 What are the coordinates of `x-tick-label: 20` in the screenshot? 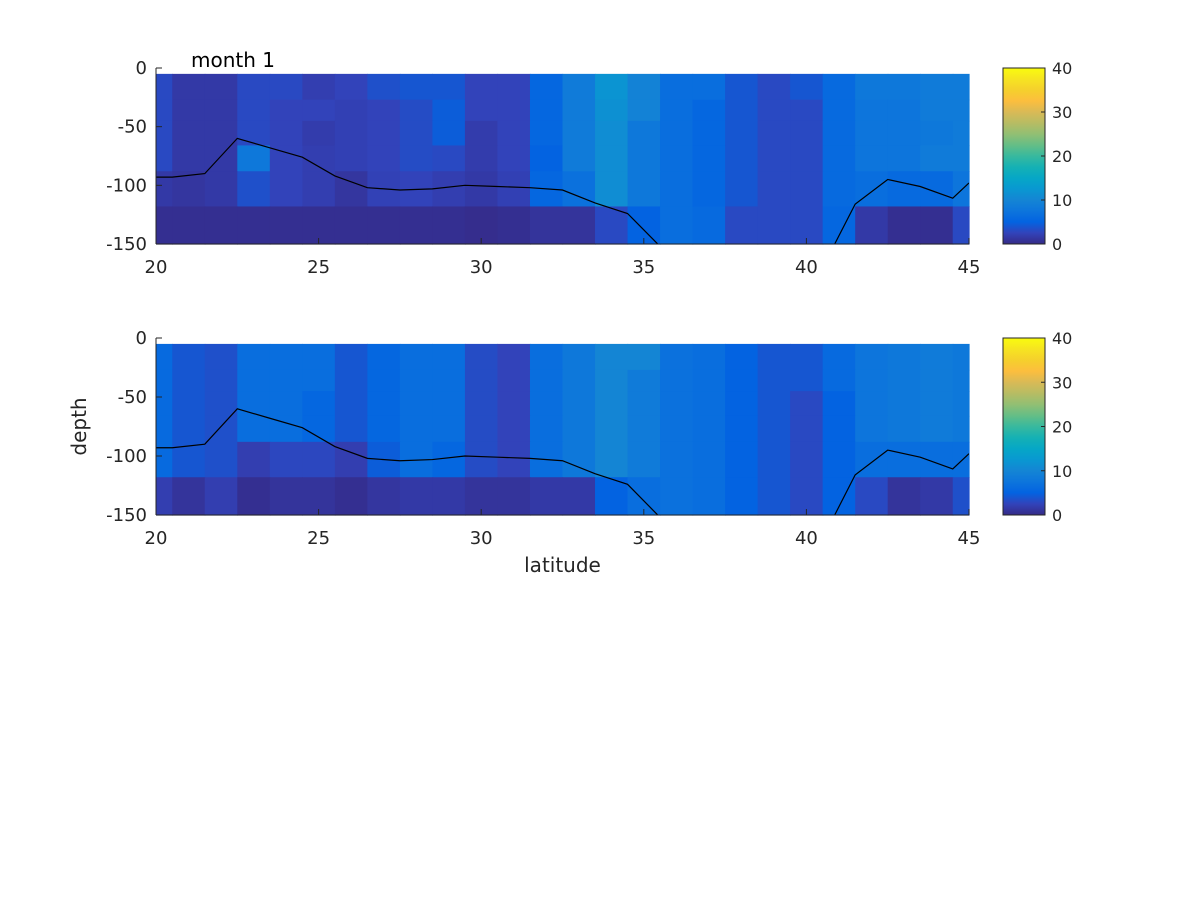 It's located at (156, 267).